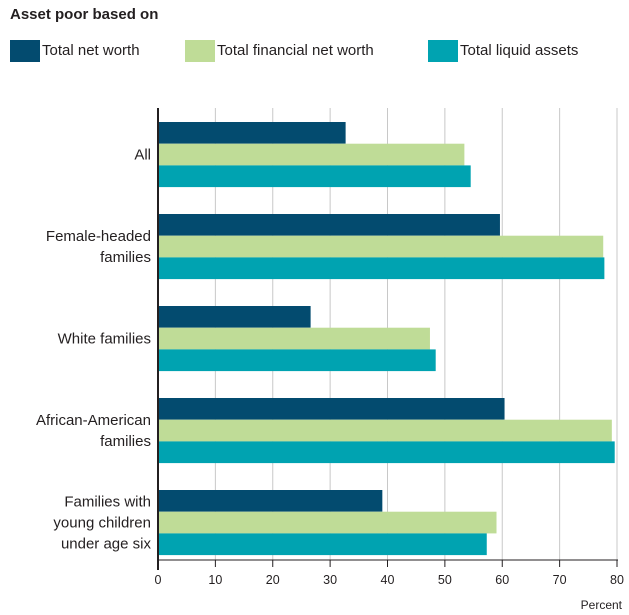  What do you see at coordinates (215, 580) in the screenshot?
I see `x-tick-label: 10` at bounding box center [215, 580].